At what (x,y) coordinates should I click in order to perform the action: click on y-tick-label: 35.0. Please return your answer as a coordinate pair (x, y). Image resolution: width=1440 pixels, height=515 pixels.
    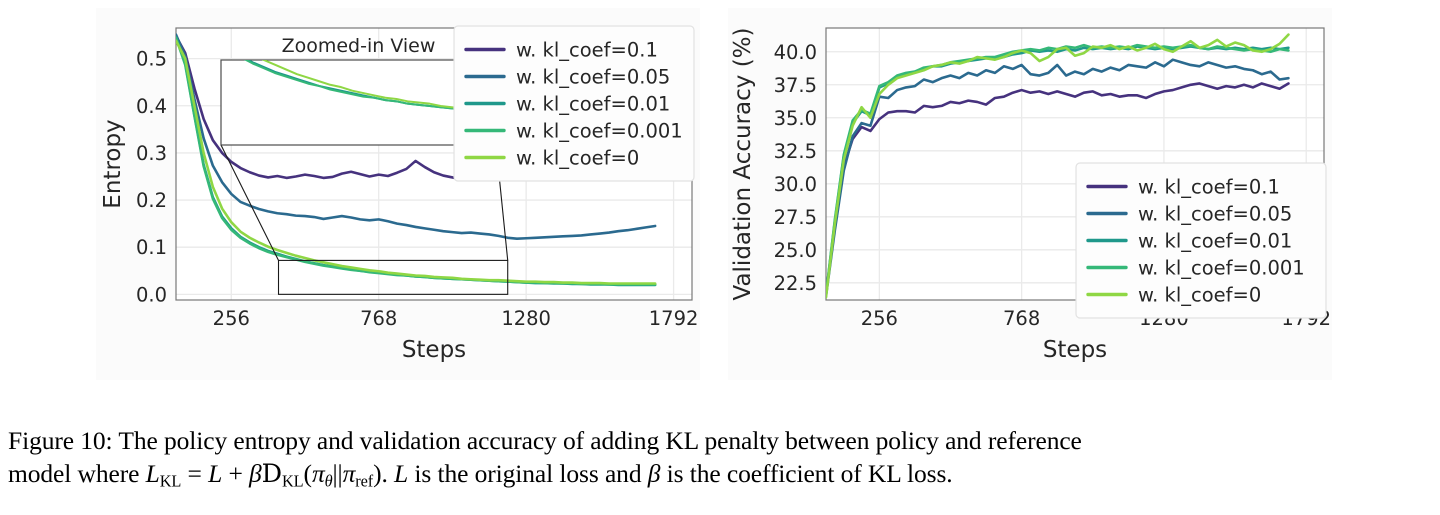
    Looking at the image, I should click on (795, 118).